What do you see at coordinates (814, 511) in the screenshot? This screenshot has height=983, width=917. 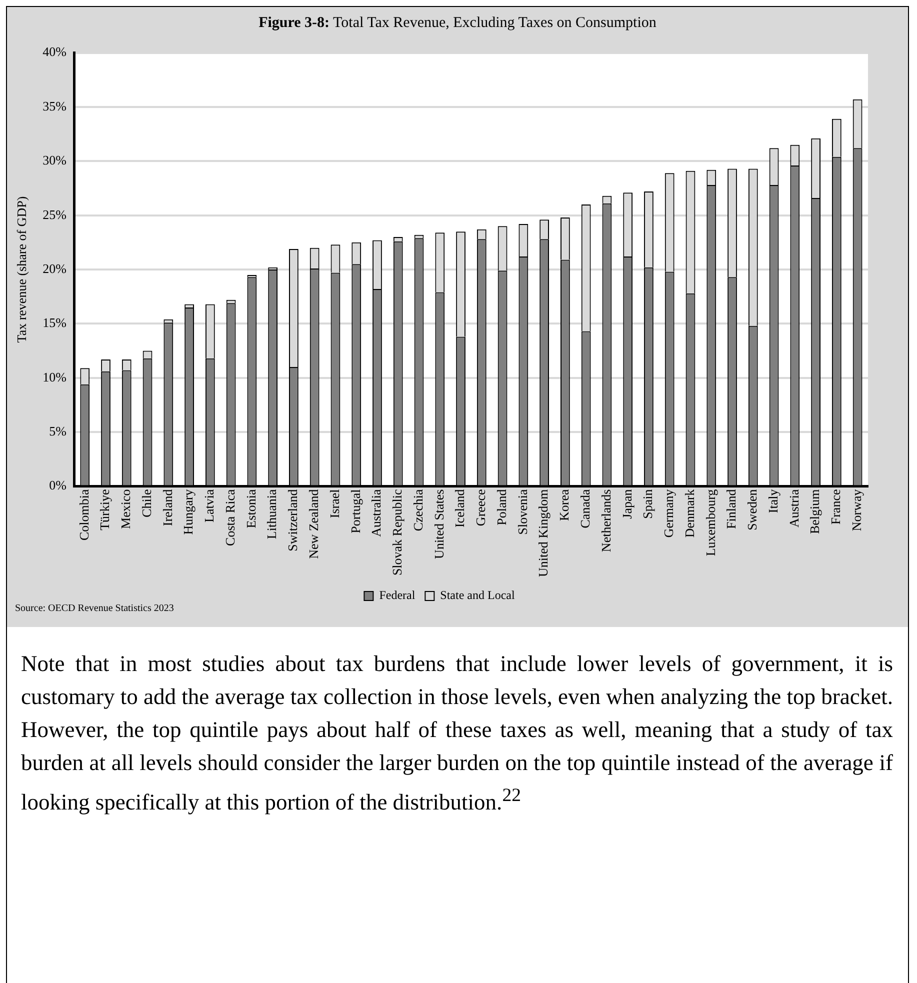 I see `x-tick-label: Belgium` at bounding box center [814, 511].